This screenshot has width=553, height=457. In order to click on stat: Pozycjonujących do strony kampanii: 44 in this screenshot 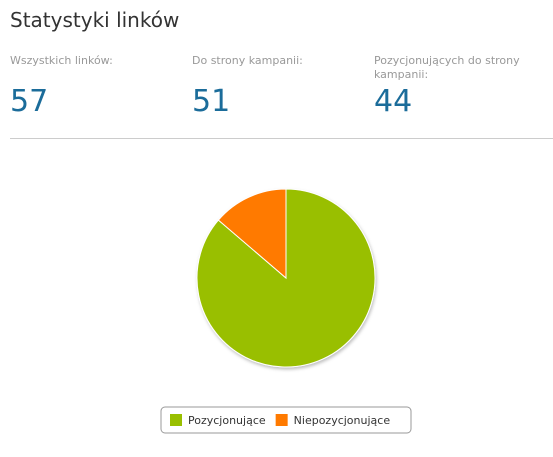, I will do `click(456, 86)`.